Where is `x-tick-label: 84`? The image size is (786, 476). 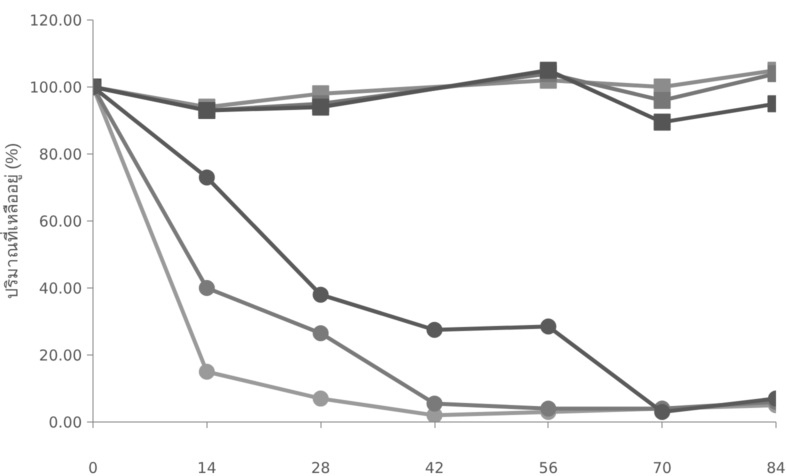 x-tick-label: 84 is located at coordinates (776, 467).